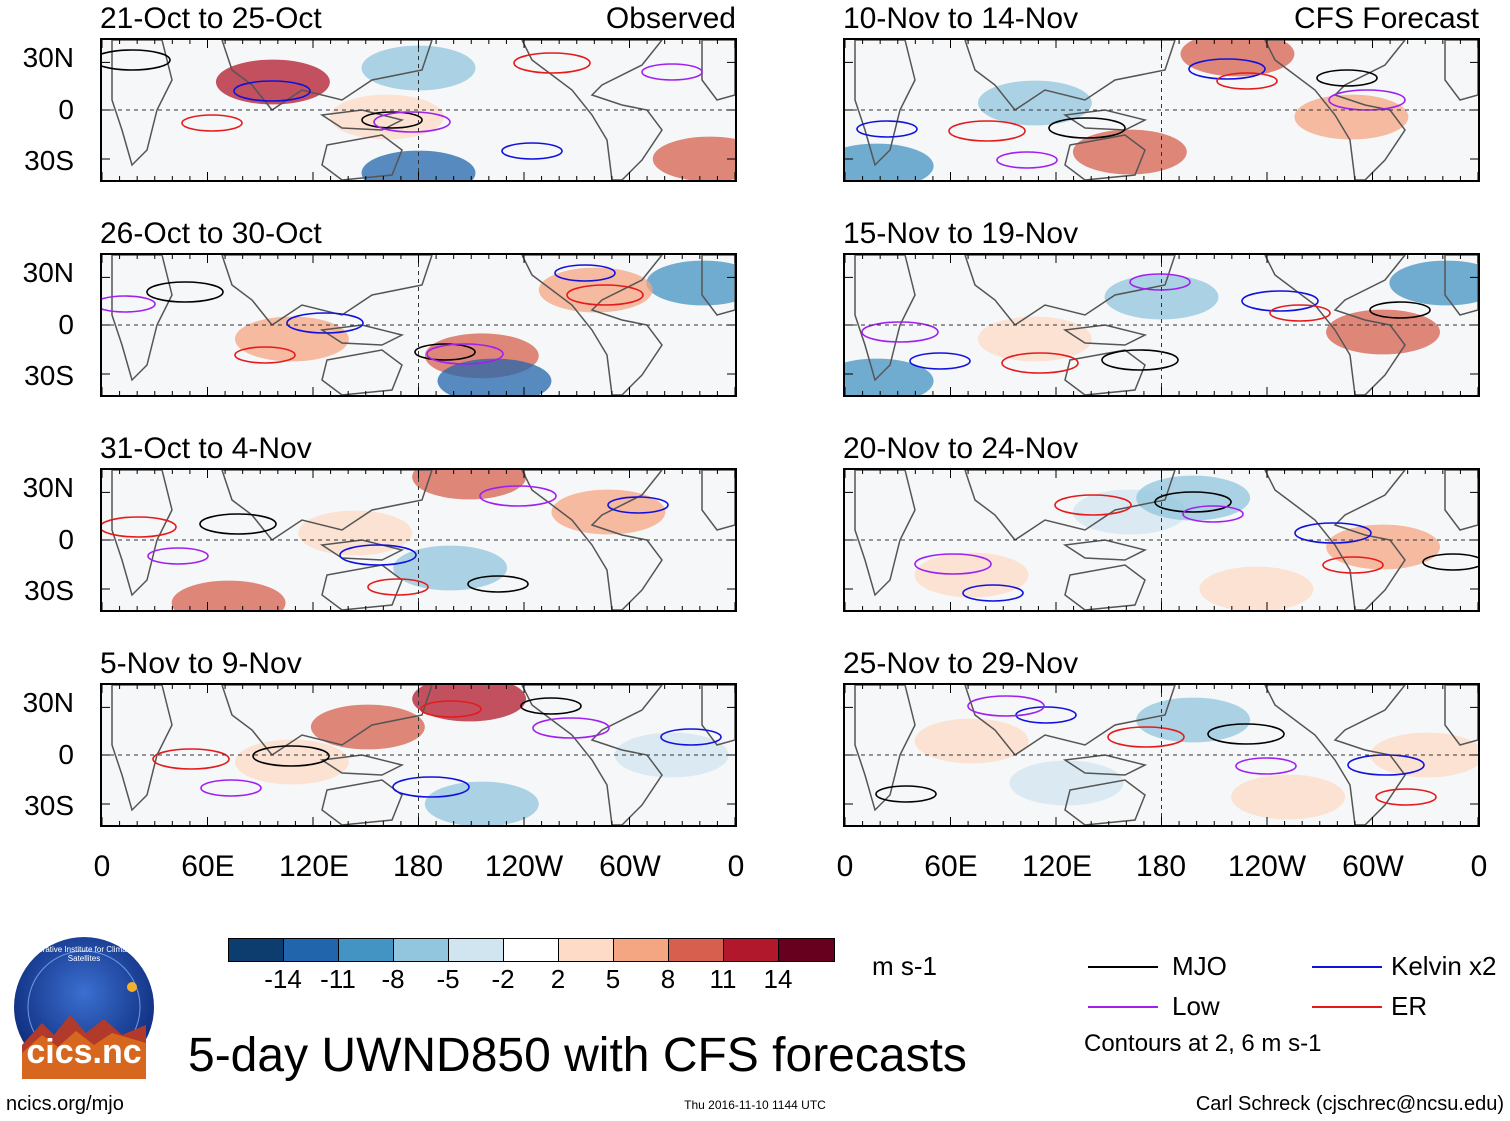  Describe the element at coordinates (577, 1055) in the screenshot. I see `main-title: 5-day UWND850 with CFS forecasts` at that location.